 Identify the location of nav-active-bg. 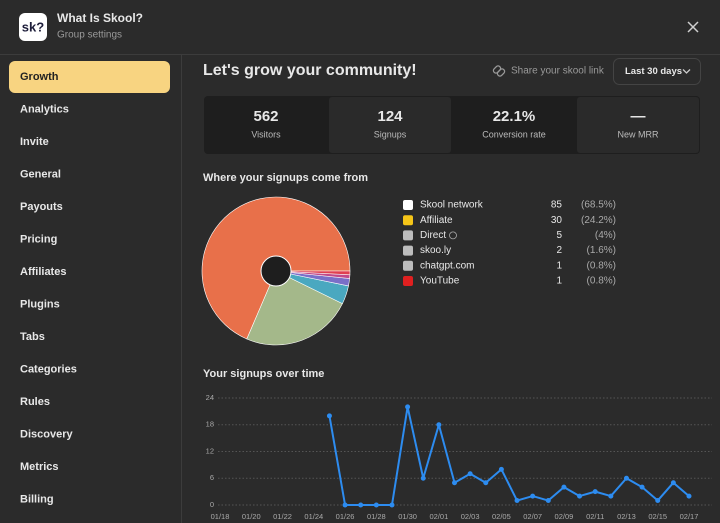
(89, 77).